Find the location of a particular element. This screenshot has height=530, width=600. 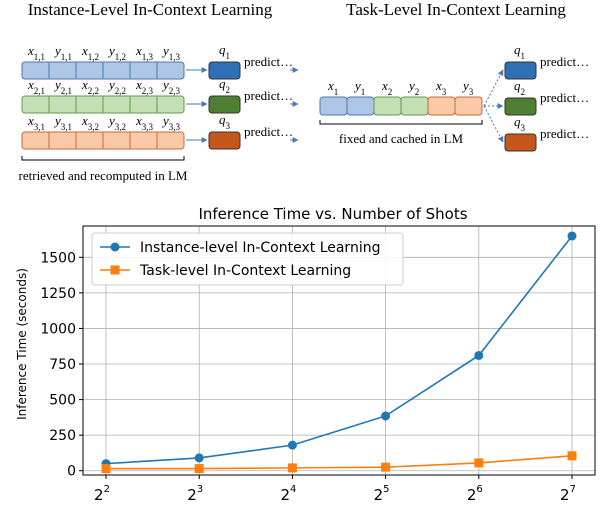

token-sub: 2,2 is located at coordinates (93, 91).